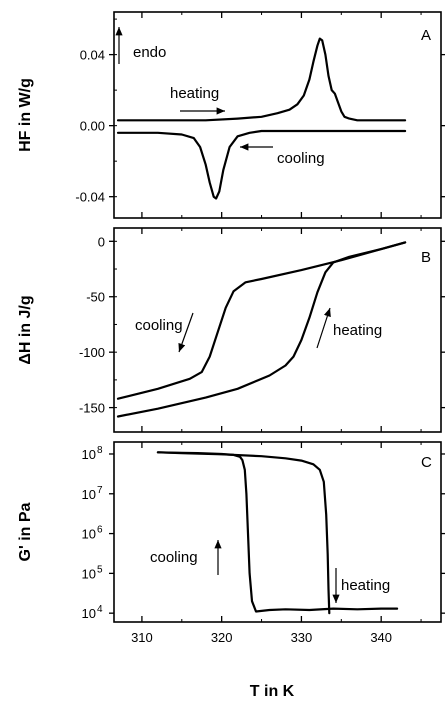  What do you see at coordinates (100, 530) in the screenshot?
I see `y-tick-exponent: 6` at bounding box center [100, 530].